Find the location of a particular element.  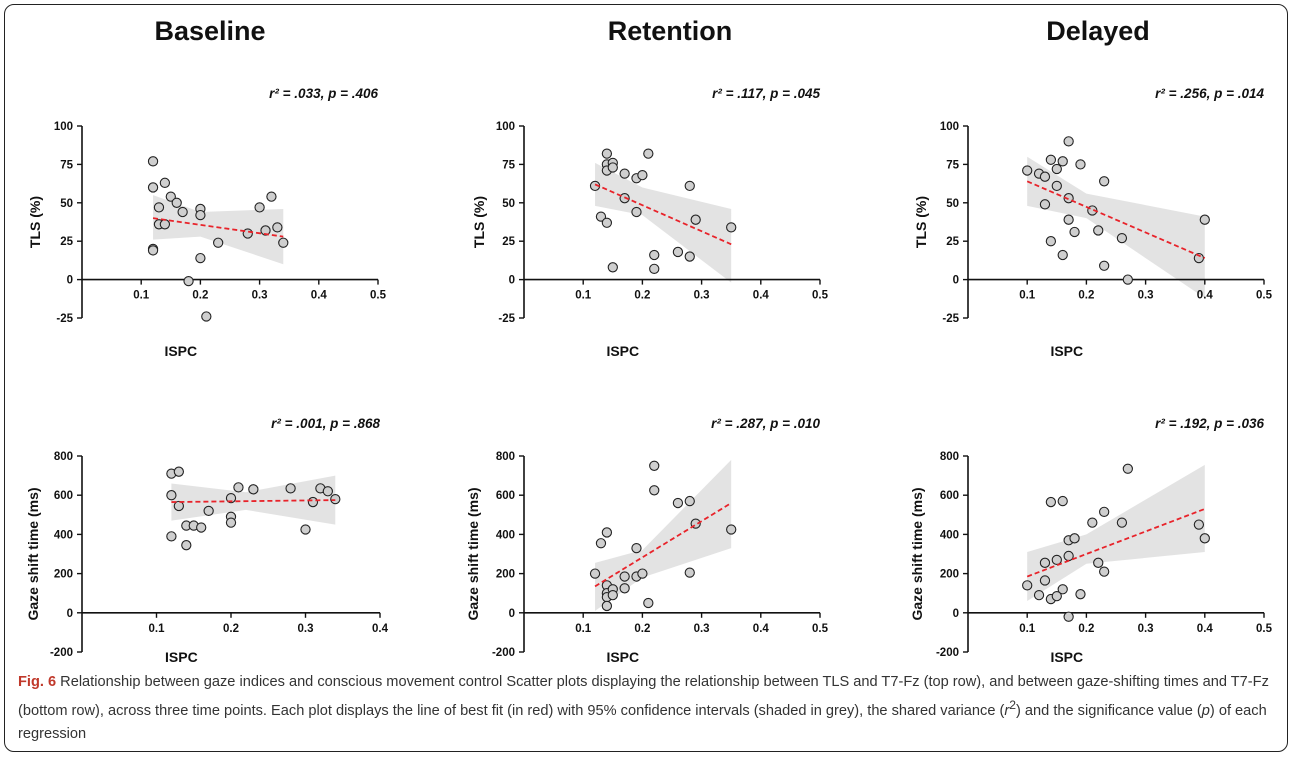

figure-label: Fig. 6 is located at coordinates (37, 682).